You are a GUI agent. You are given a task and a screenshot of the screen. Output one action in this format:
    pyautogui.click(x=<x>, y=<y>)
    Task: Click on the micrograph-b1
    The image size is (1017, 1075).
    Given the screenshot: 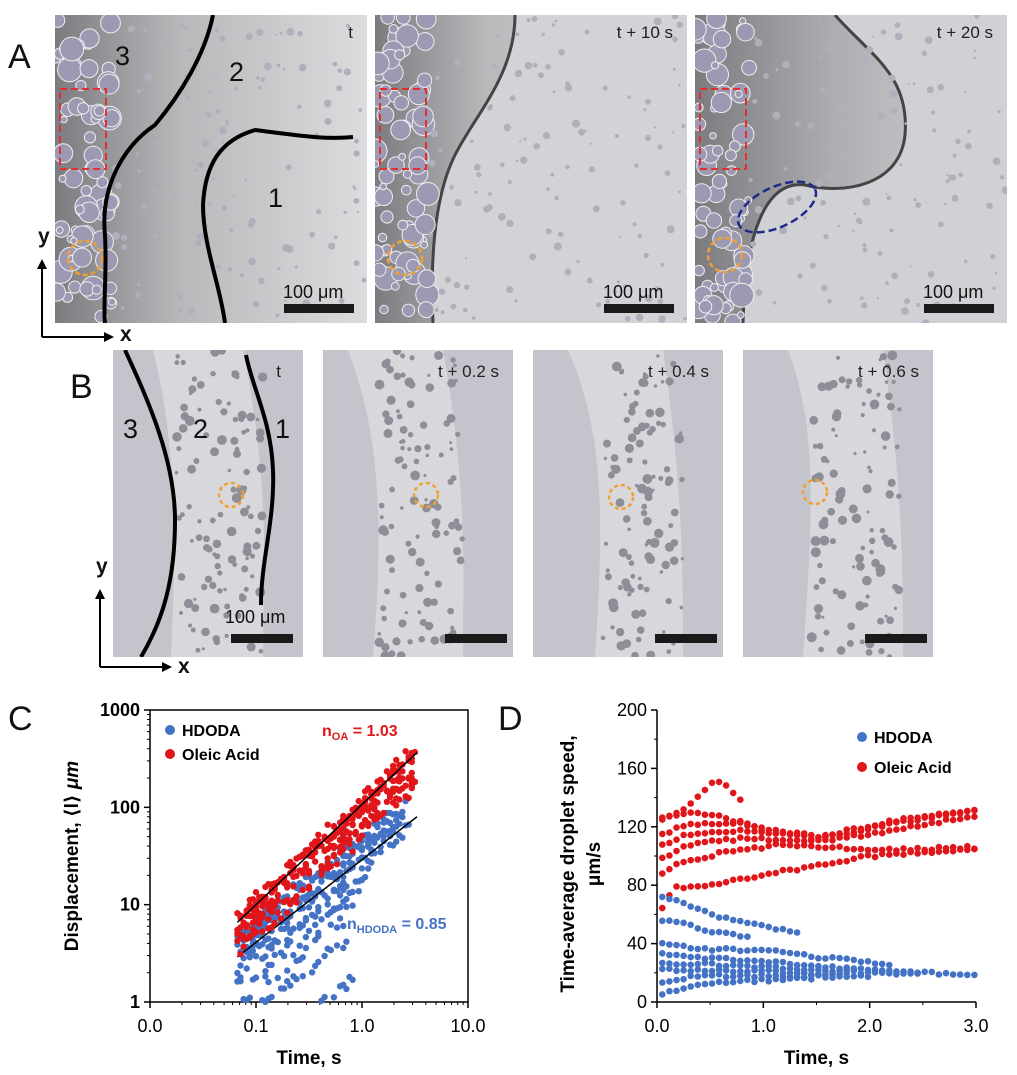 What is the action you would take?
    pyautogui.click(x=208, y=503)
    